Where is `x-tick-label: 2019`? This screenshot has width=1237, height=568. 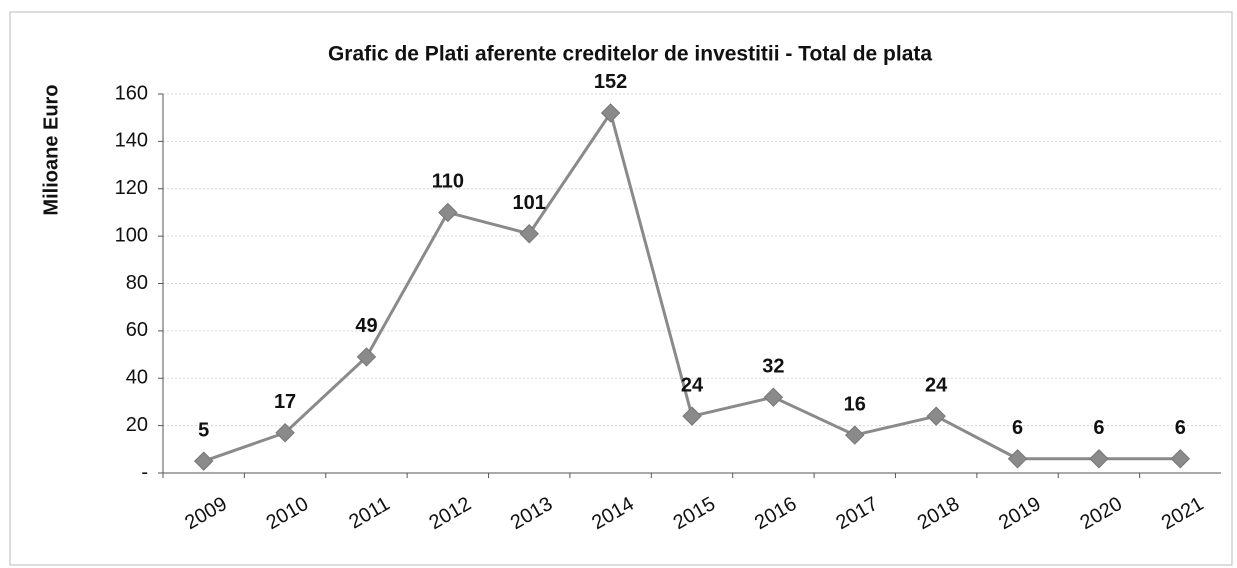 x-tick-label: 2019 is located at coordinates (1020, 513).